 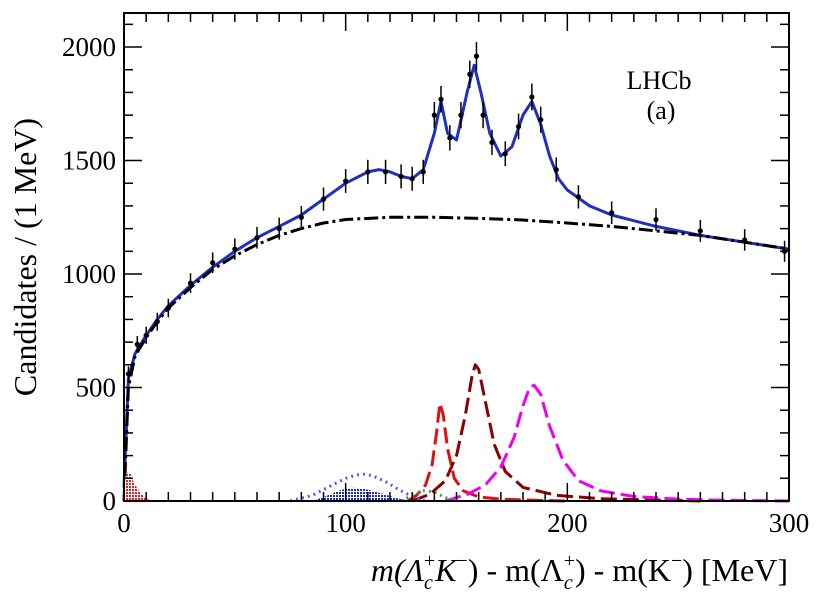 I want to click on y-tick-label: 500, so click(x=96, y=388).